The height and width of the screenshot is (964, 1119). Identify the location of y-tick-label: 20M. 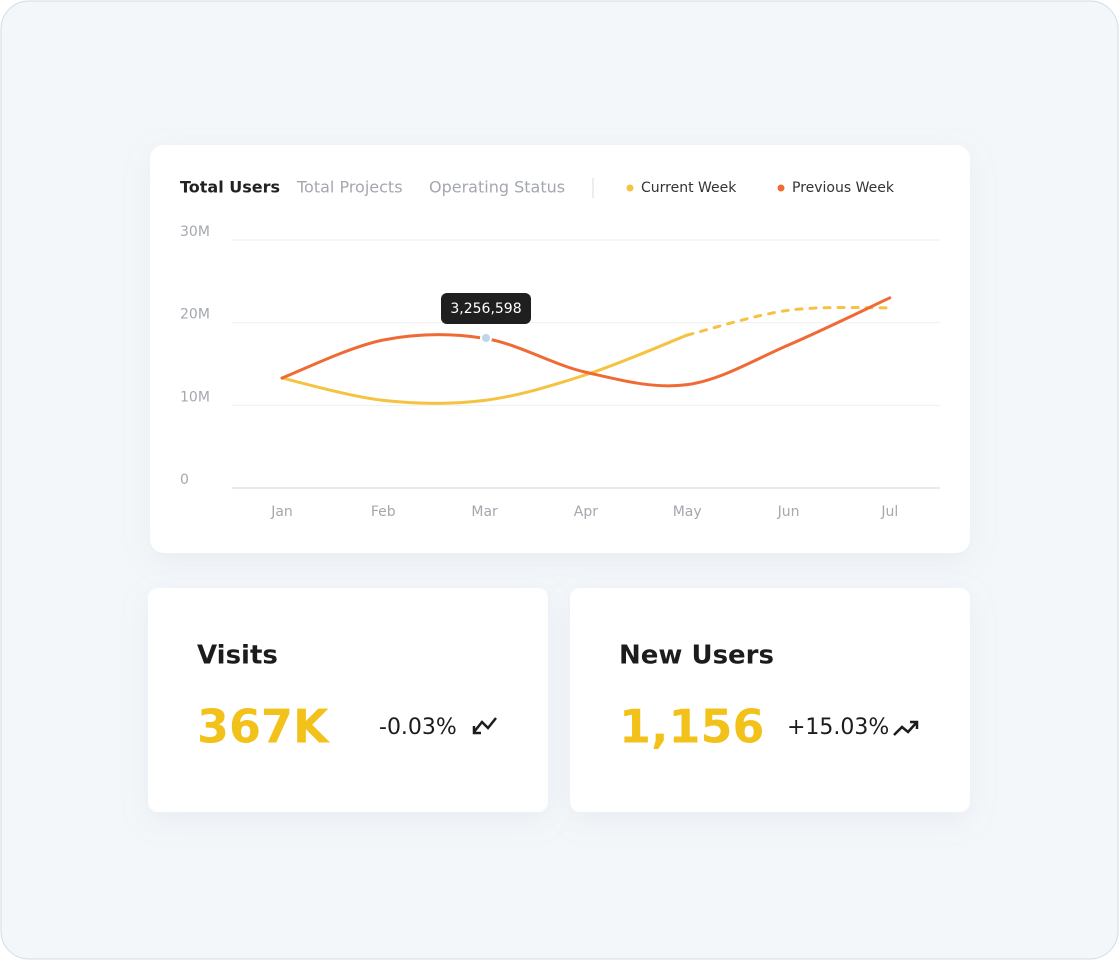
(195, 315).